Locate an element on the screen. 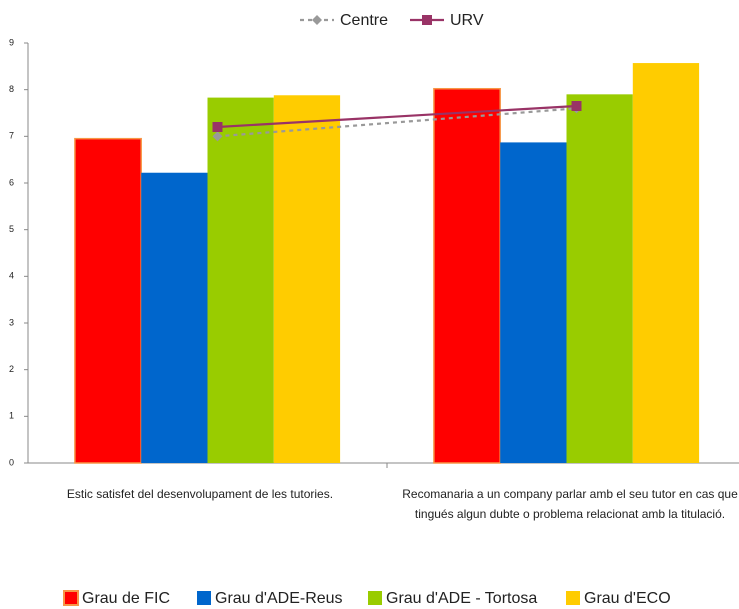 The image size is (739, 609). y-tick-label: 6 is located at coordinates (11, 182).